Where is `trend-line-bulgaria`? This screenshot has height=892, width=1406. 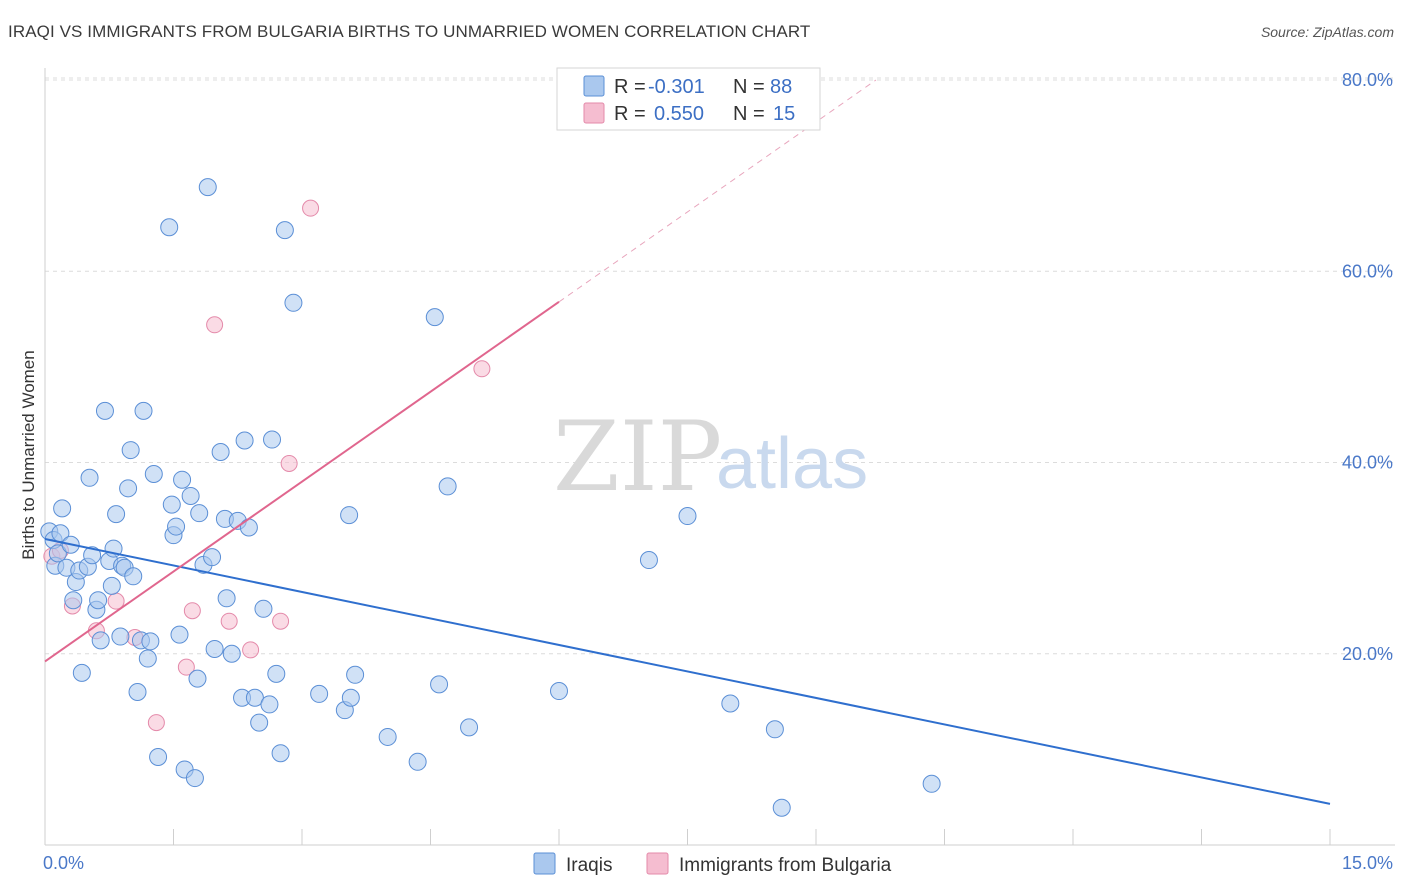 trend-line-bulgaria is located at coordinates (302, 482).